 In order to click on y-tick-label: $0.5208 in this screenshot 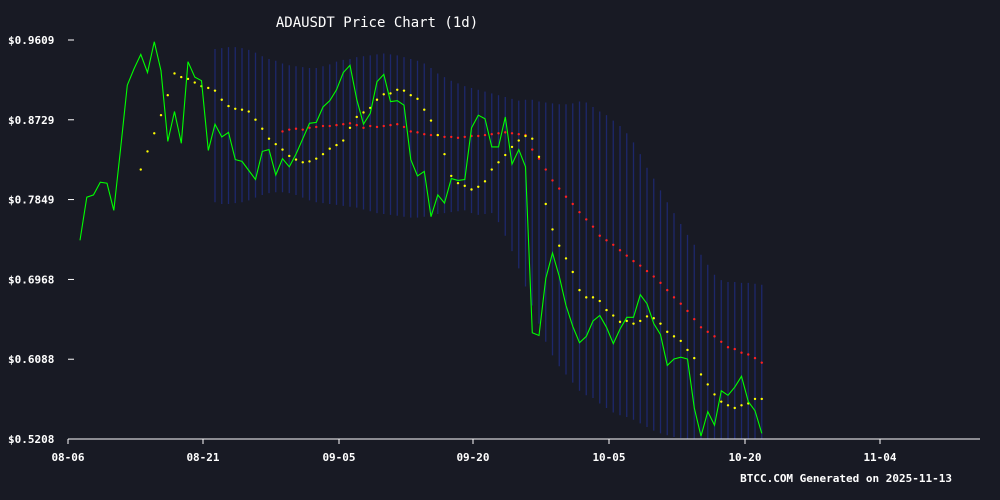, I will do `click(31, 439)`.